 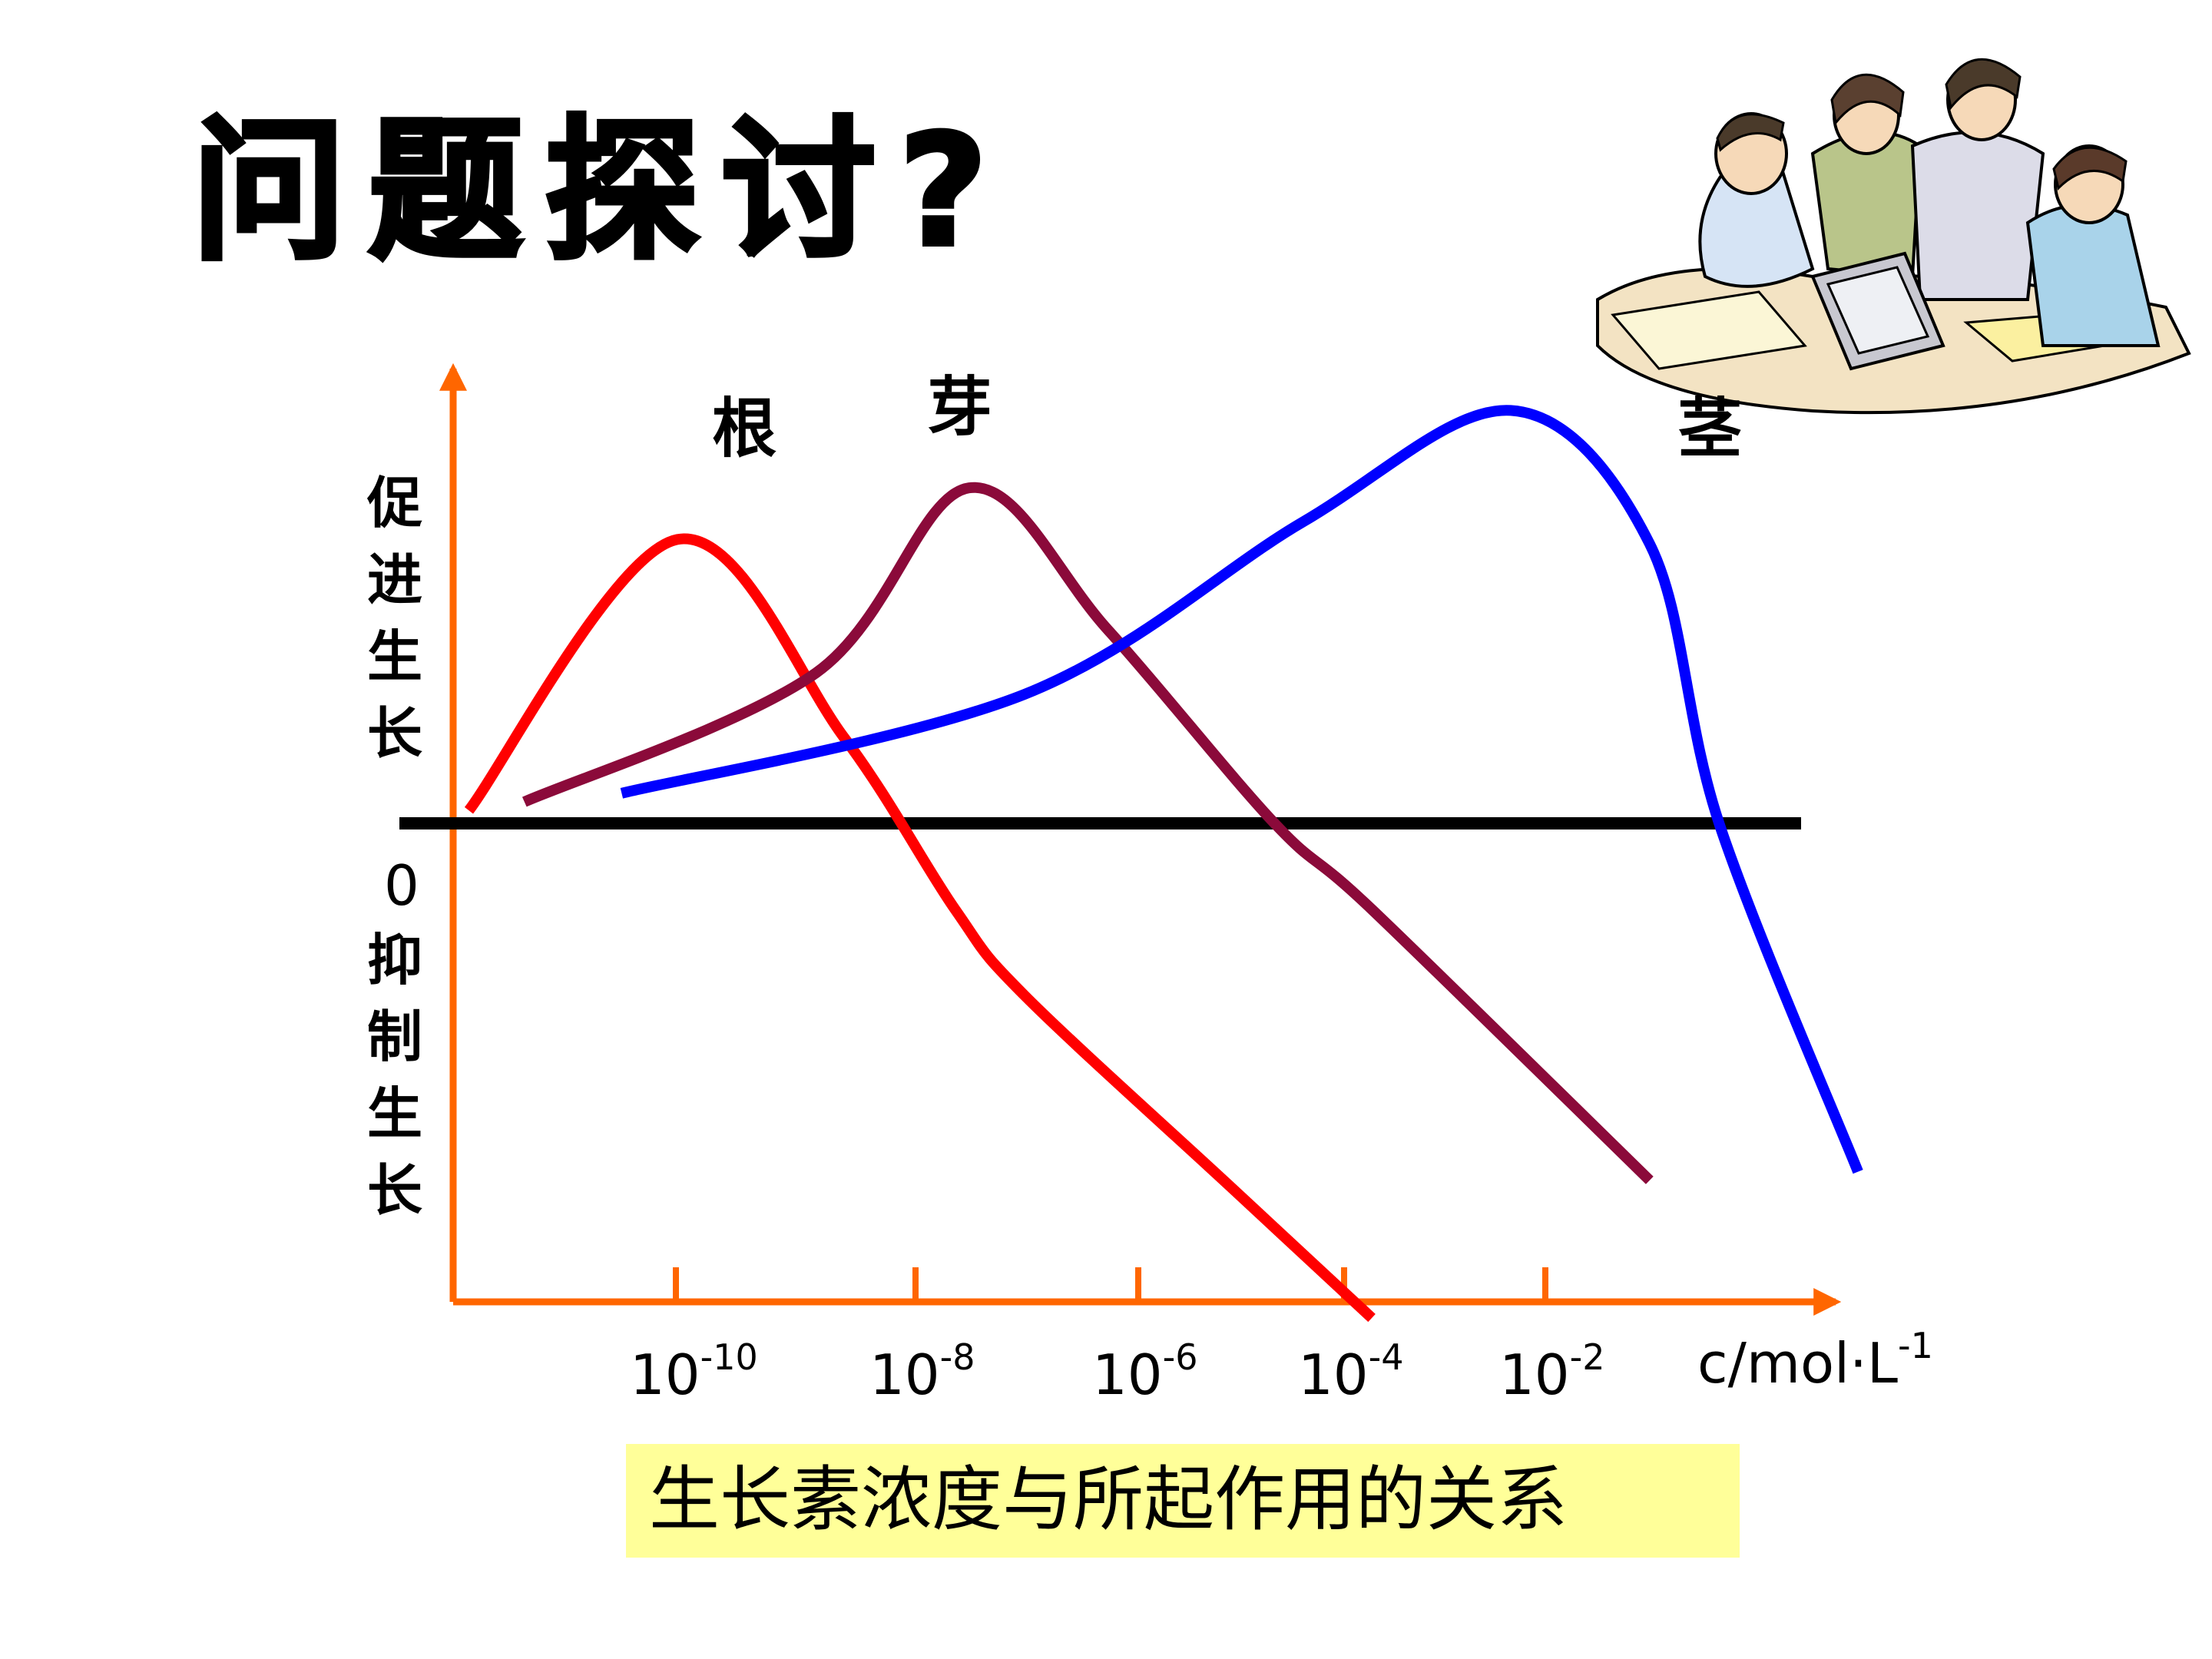 What do you see at coordinates (394, 1037) in the screenshot?
I see `y-label-inhibit-char: 制` at bounding box center [394, 1037].